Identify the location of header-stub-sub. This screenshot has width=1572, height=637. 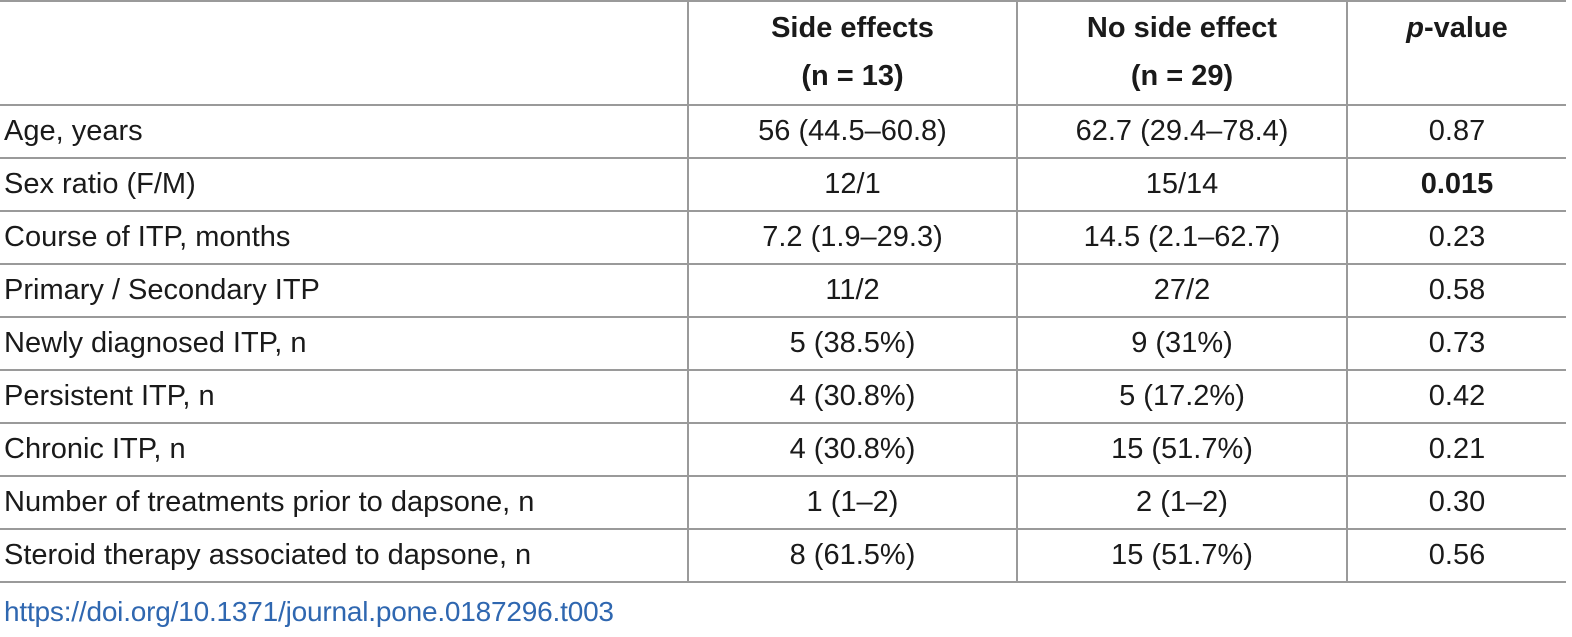
(344, 79).